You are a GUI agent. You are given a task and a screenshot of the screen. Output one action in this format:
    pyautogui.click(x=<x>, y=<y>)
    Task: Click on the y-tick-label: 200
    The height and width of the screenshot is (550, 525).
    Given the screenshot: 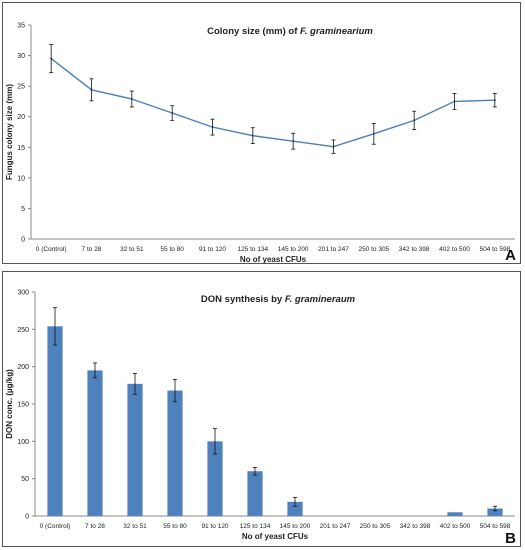 What is the action you would take?
    pyautogui.click(x=23, y=367)
    